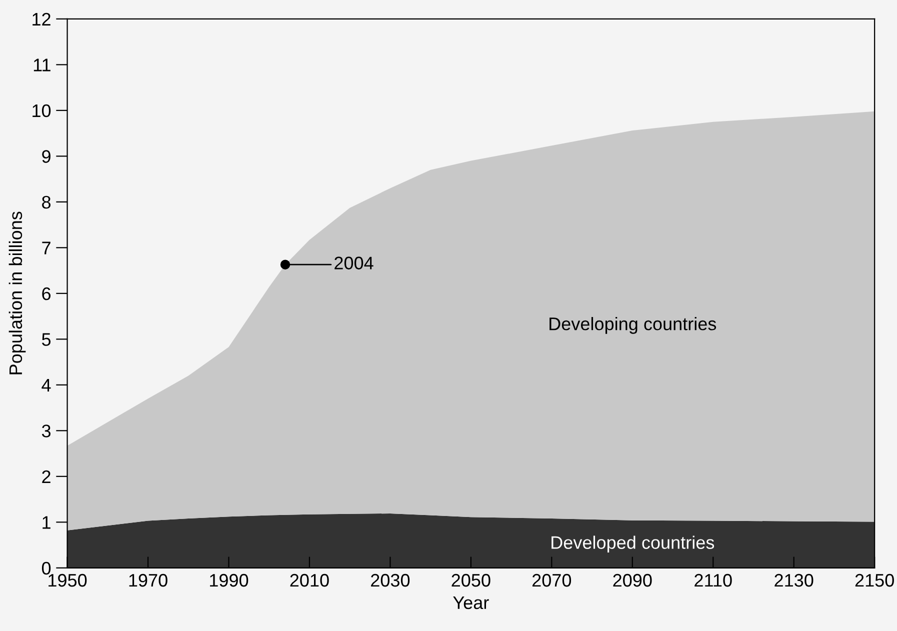 This screenshot has height=631, width=897. Describe the element at coordinates (552, 580) in the screenshot. I see `x-tick-label: 2070` at that location.